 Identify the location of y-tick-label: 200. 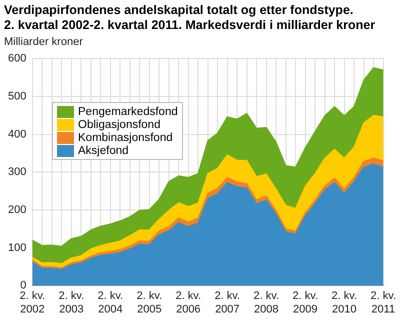
(17, 210).